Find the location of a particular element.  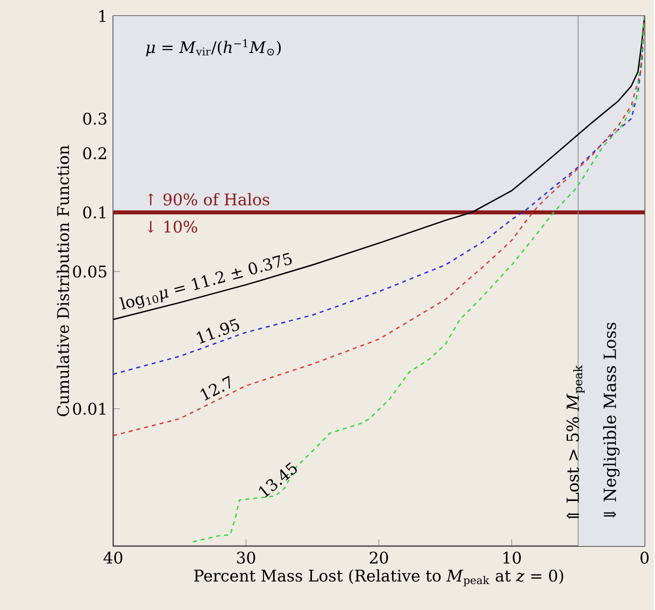

text: log$_{10}$μ = 11.2 ± 0.375 is located at coordinates (205, 281).